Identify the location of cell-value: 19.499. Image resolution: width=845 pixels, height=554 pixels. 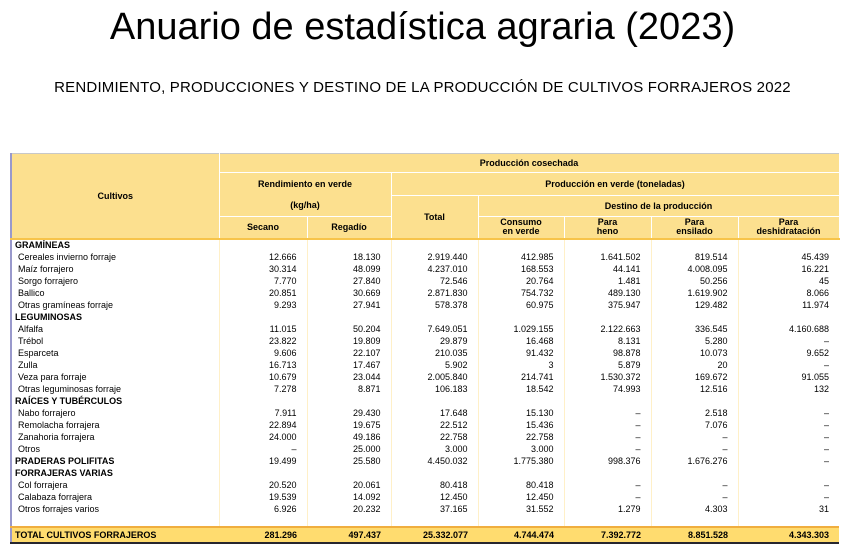
(262, 460).